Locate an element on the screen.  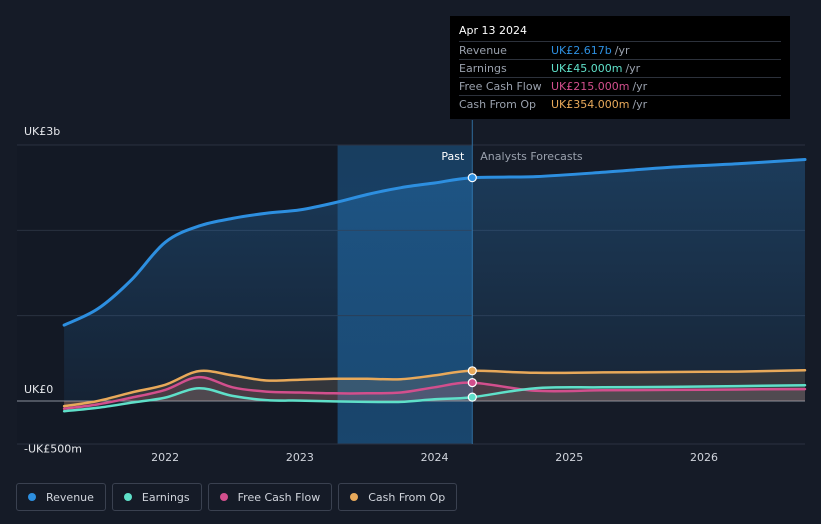
x-tick-label: 2025 is located at coordinates (569, 457).